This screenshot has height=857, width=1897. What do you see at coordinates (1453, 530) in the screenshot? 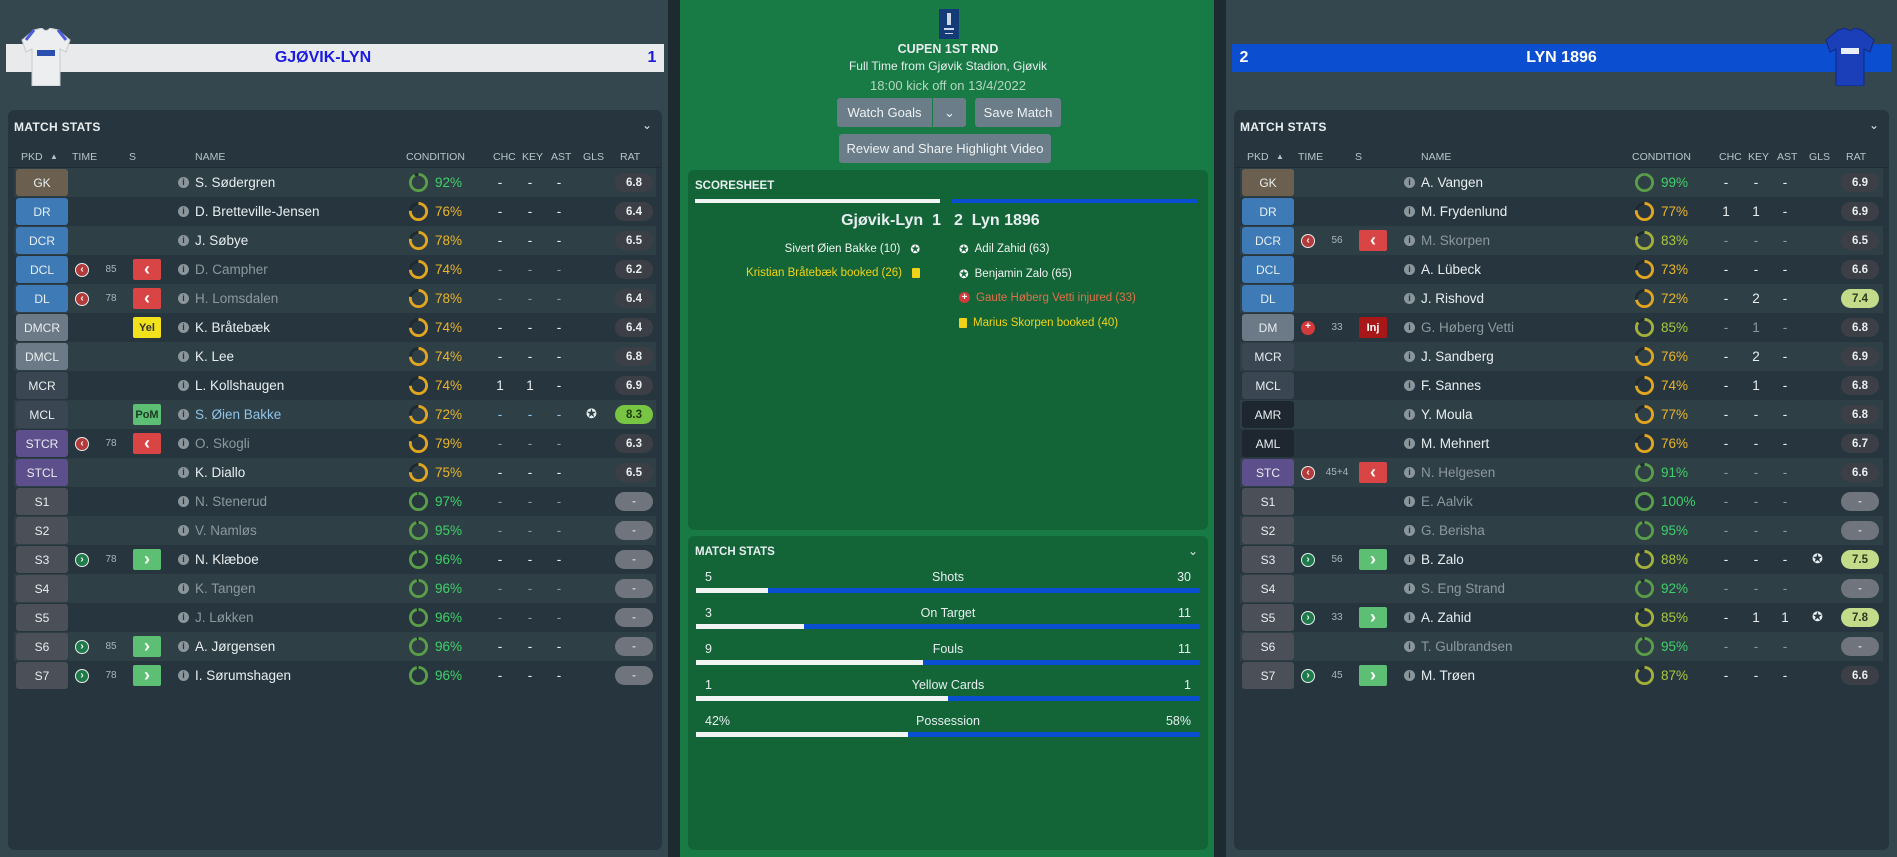
I see `player-name: G. Berisha` at bounding box center [1453, 530].